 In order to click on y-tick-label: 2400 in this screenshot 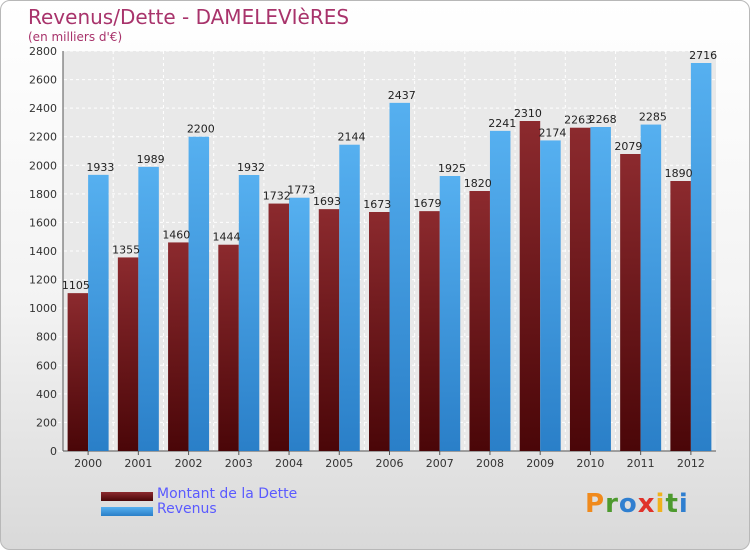, I will do `click(43, 108)`.